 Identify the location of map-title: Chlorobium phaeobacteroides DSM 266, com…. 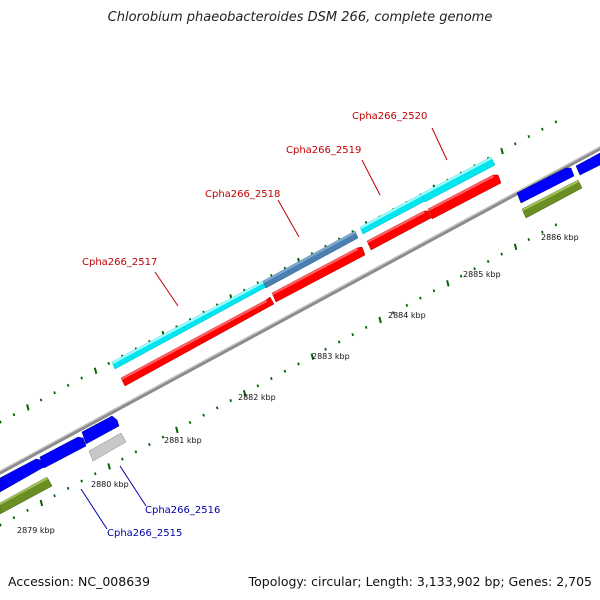
(300, 17).